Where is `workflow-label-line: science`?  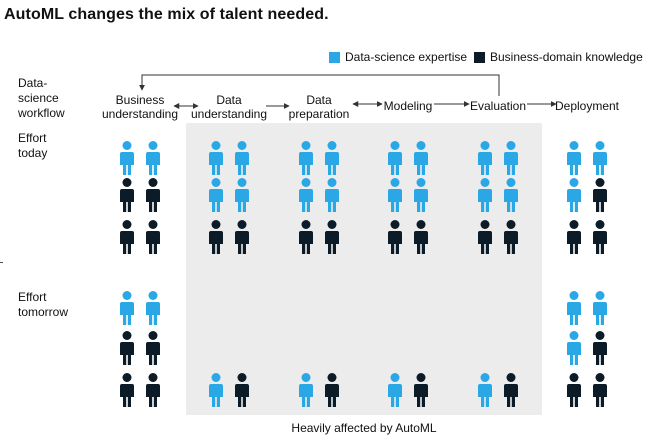 workflow-label-line: science is located at coordinates (38, 98).